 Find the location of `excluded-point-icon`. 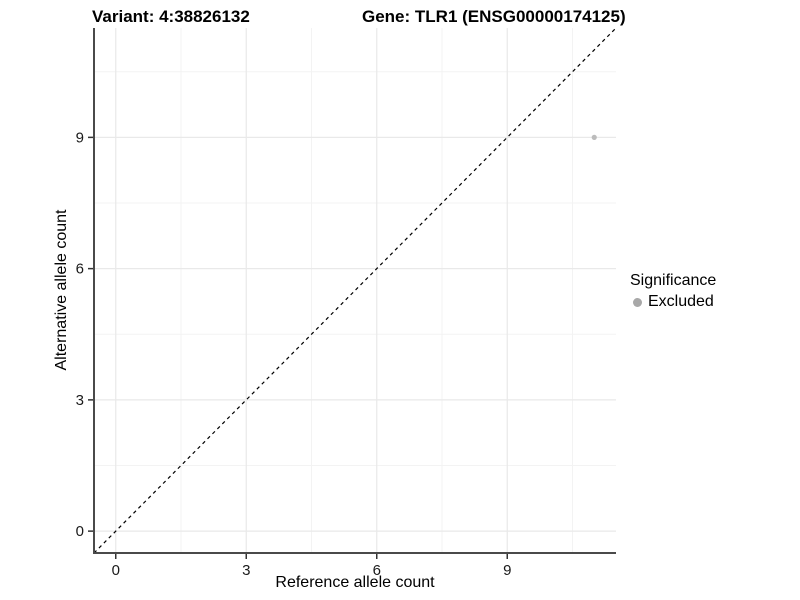

excluded-point-icon is located at coordinates (637, 302).